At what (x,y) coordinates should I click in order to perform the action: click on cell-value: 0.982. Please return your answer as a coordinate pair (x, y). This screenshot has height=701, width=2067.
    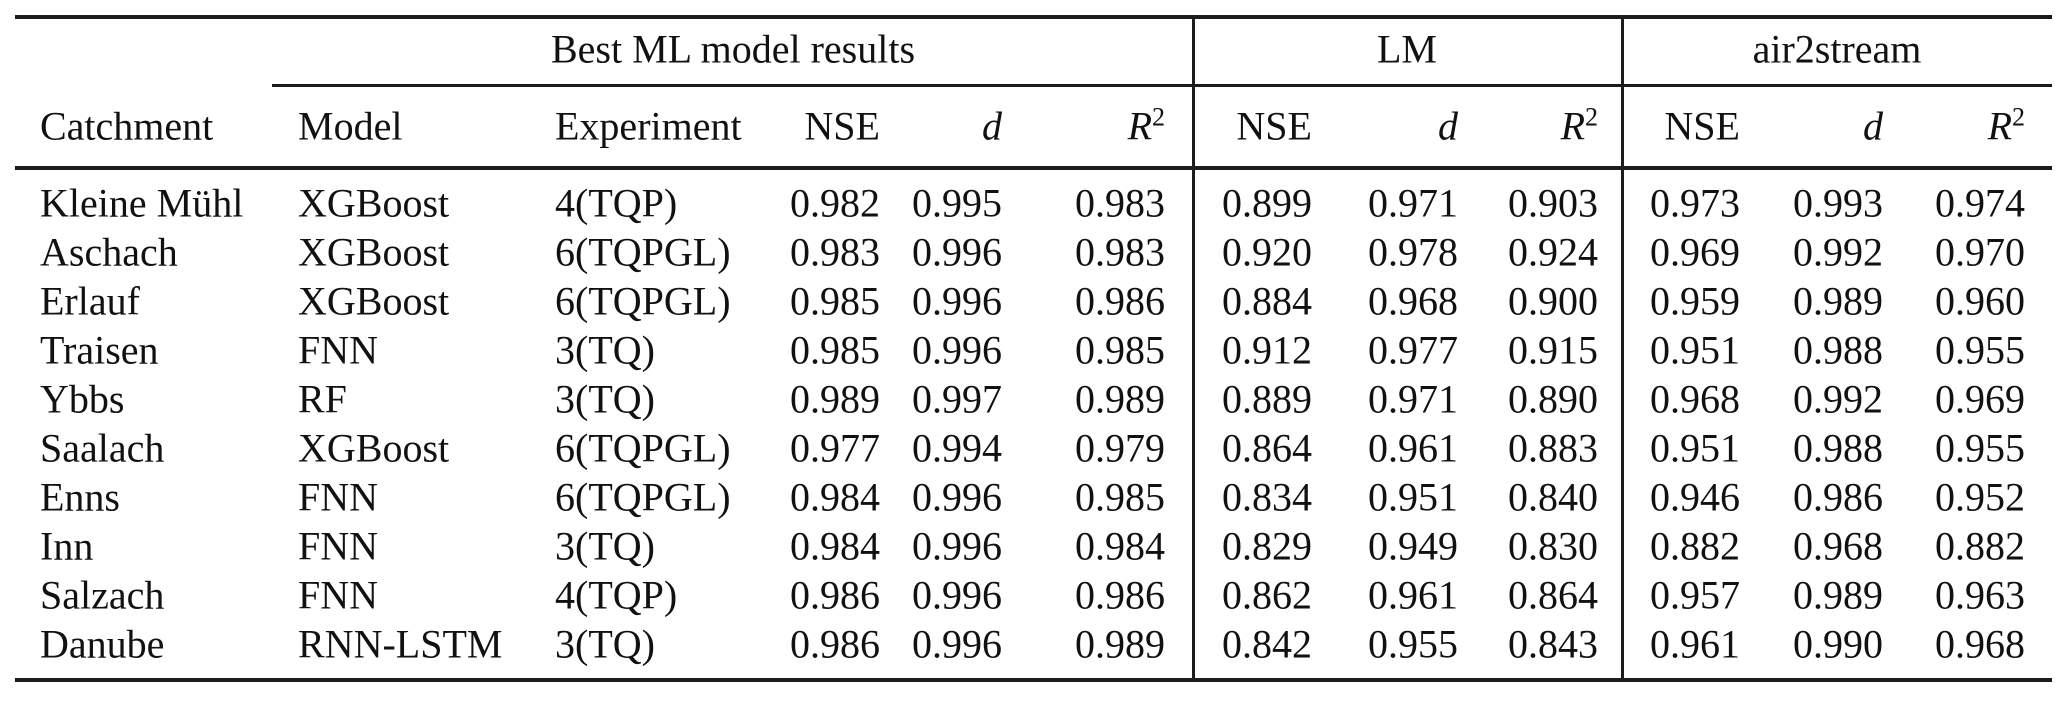
    Looking at the image, I should click on (835, 202).